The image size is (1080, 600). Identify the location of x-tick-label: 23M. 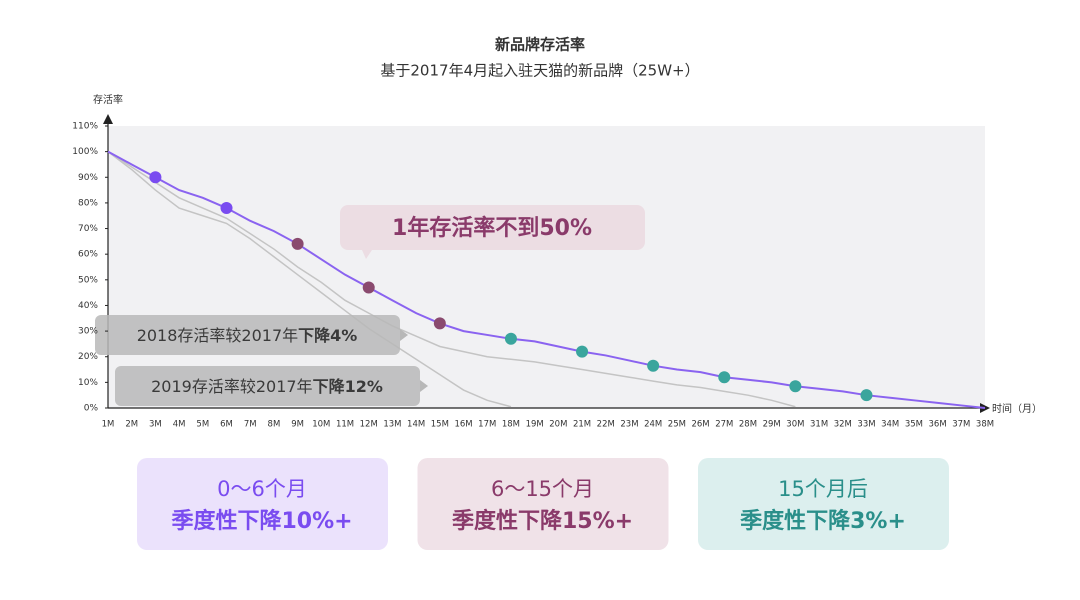
(629, 425).